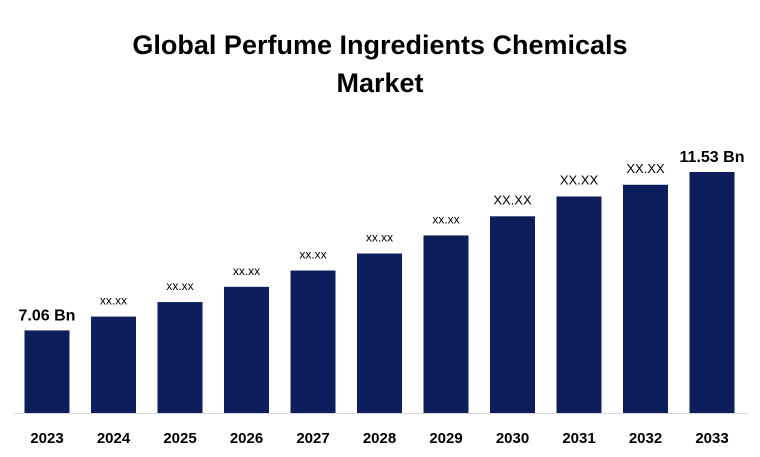 This screenshot has width=760, height=457. I want to click on chart-title-line-1: Global Perfume Ingredients Chemicals, so click(380, 45).